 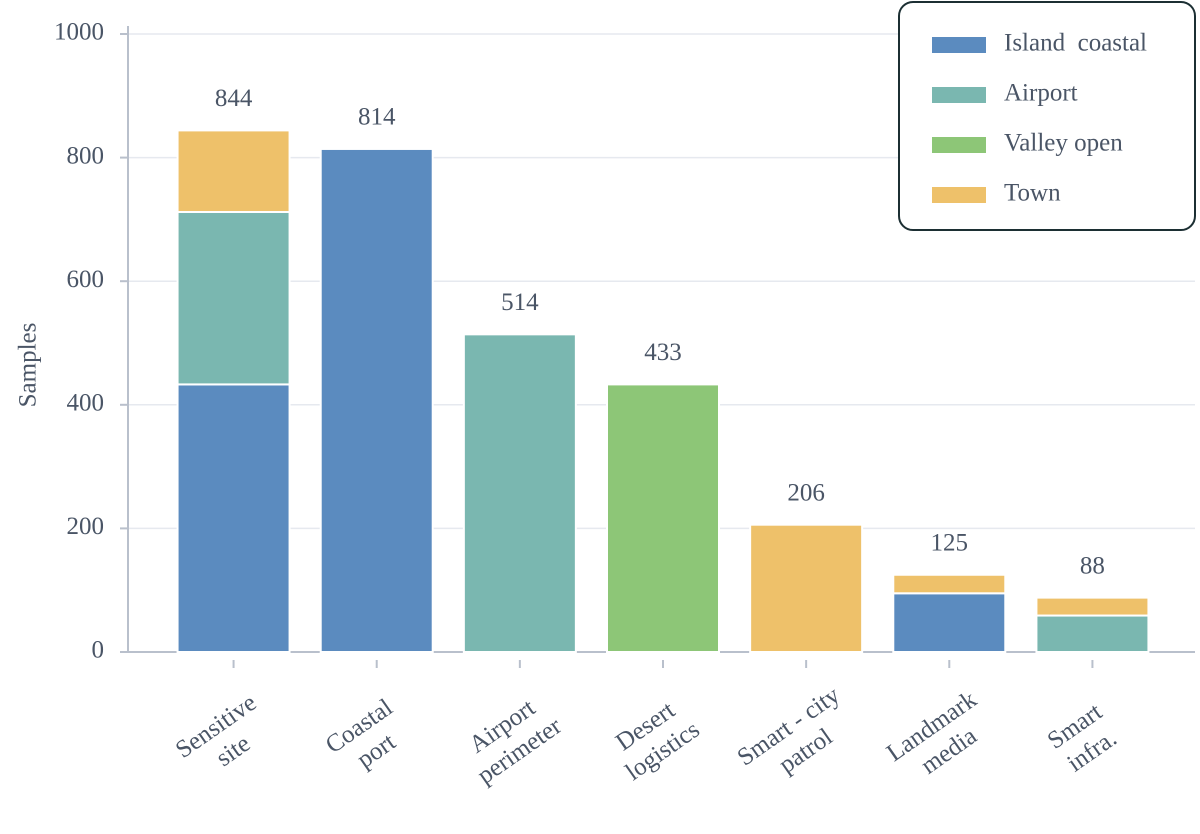 I want to click on y-tick-label: 400, so click(x=86, y=403).